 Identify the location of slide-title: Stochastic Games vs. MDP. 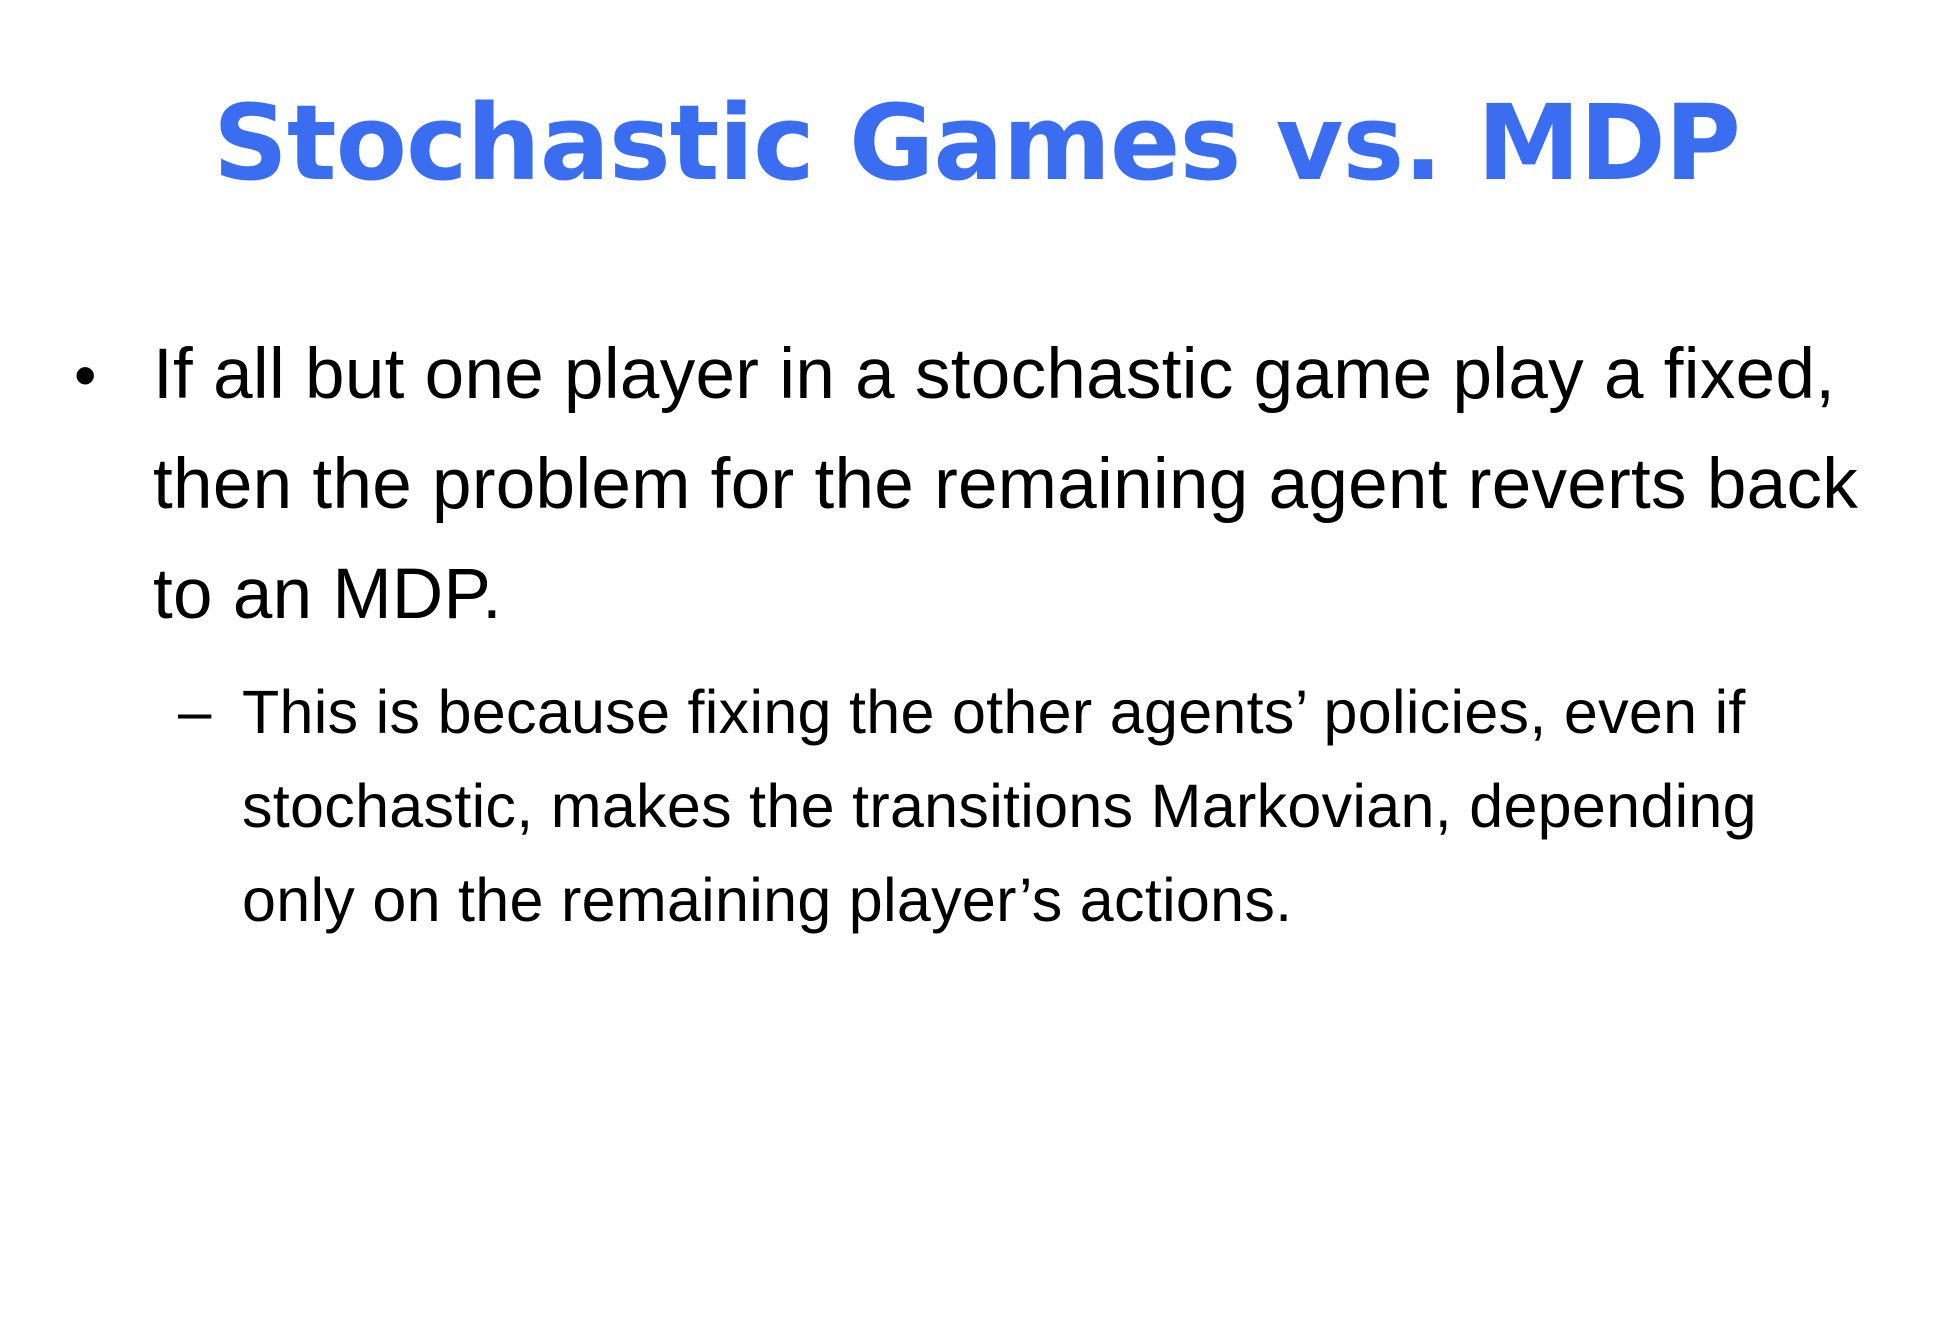
(976, 143).